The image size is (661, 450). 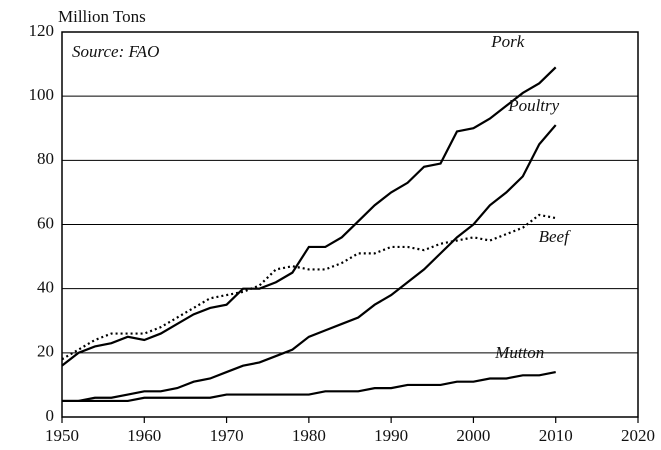 I want to click on y-tick-label: 20, so click(x=45, y=351).